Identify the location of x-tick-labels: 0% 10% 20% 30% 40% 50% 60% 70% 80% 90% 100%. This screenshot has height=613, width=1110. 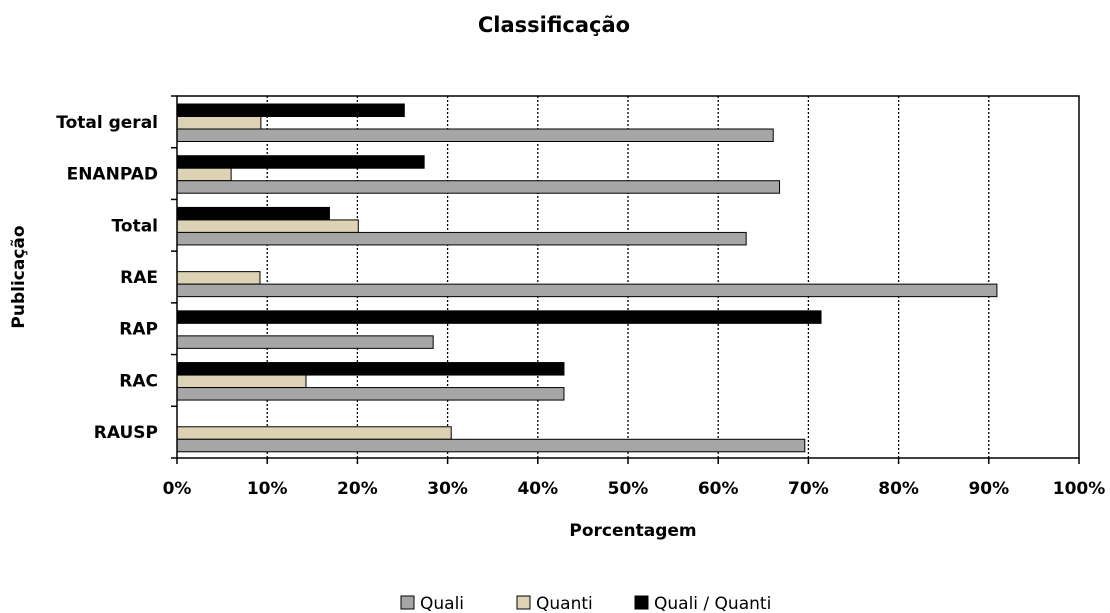
(634, 489).